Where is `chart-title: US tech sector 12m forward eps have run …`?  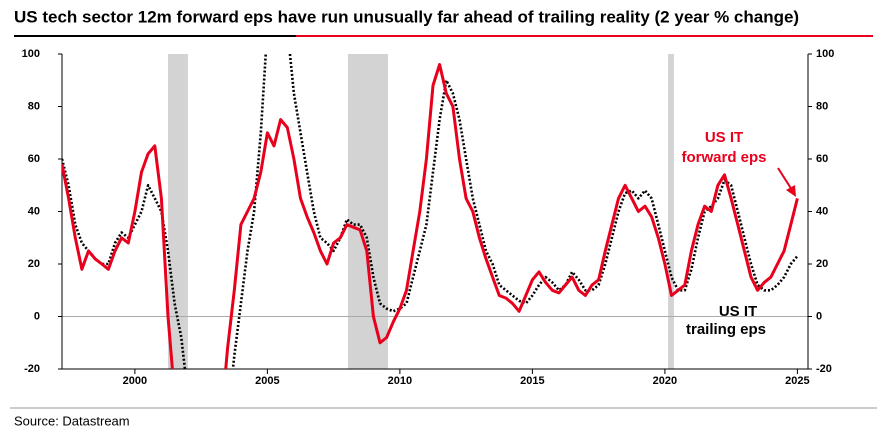 chart-title: US tech sector 12m forward eps have run … is located at coordinates (406, 16).